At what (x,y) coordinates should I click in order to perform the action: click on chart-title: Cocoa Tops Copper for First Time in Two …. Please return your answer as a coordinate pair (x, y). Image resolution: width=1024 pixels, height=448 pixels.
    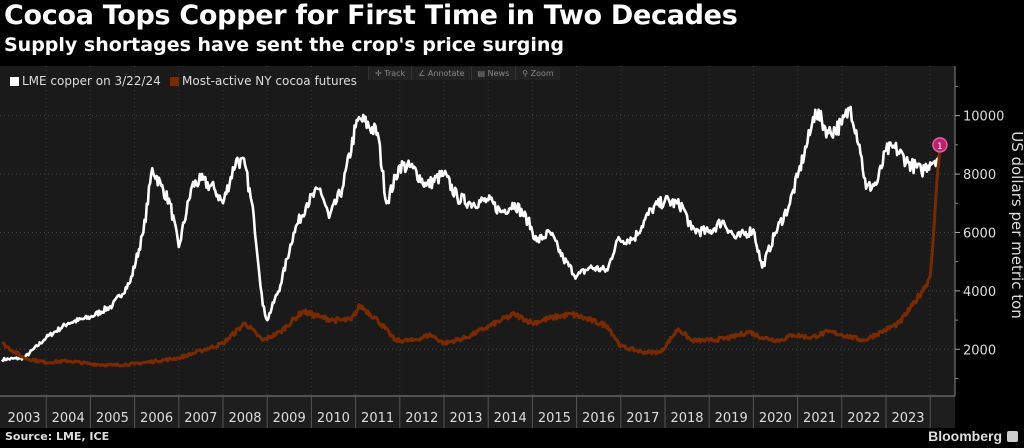
    Looking at the image, I should click on (371, 15).